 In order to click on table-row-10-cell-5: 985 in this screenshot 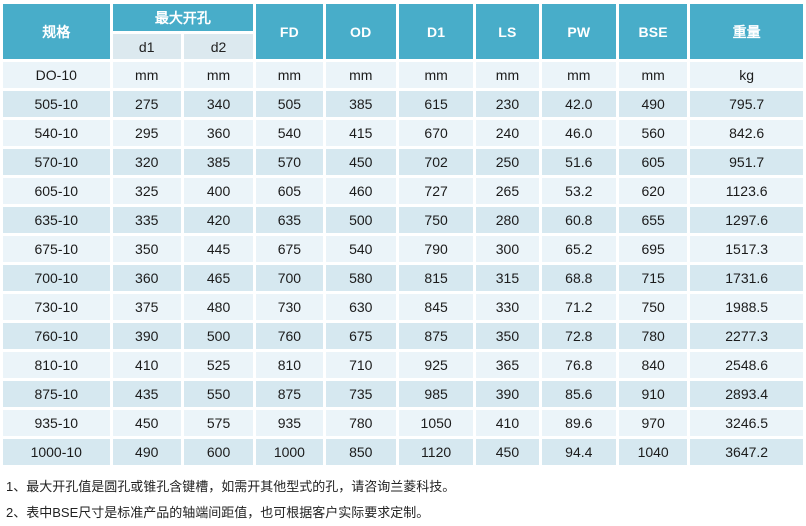, I will do `click(436, 394)`.